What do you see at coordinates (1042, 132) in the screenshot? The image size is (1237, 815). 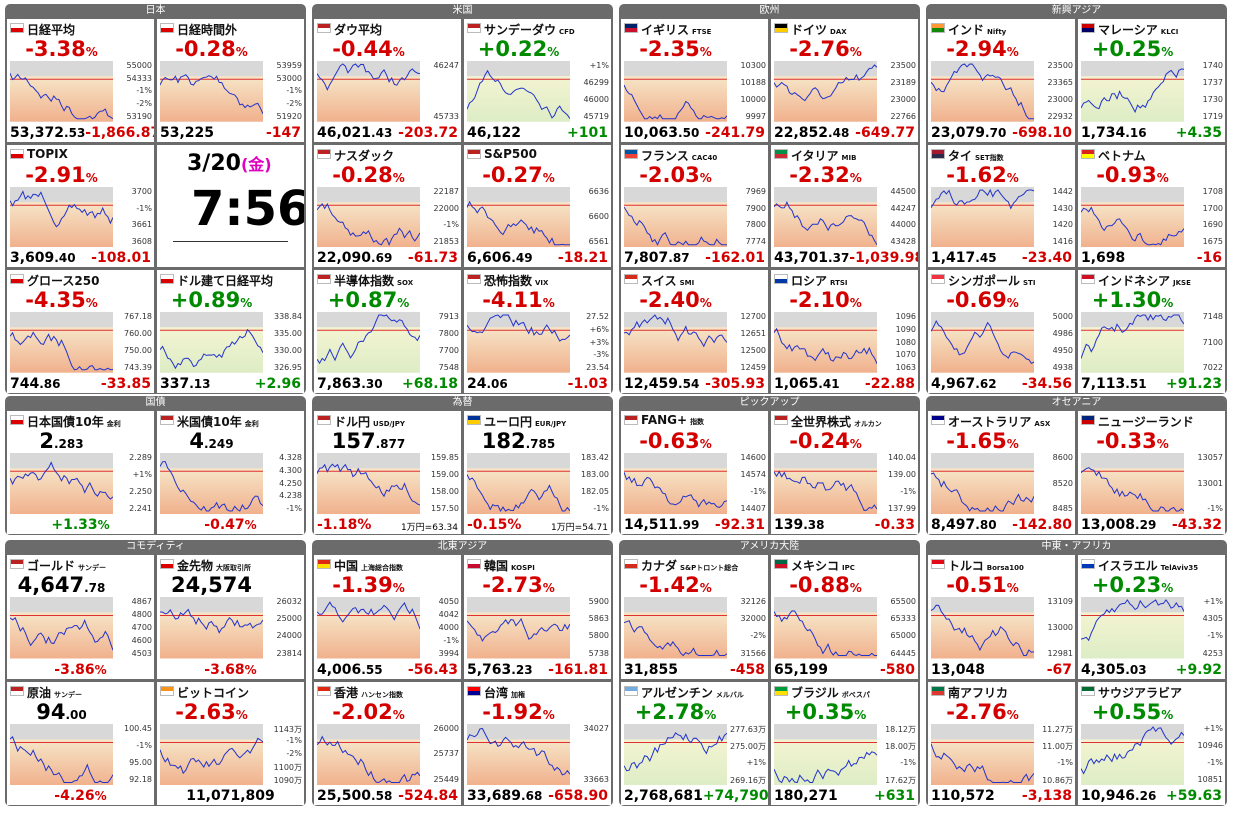 I see `change: -698.10` at bounding box center [1042, 132].